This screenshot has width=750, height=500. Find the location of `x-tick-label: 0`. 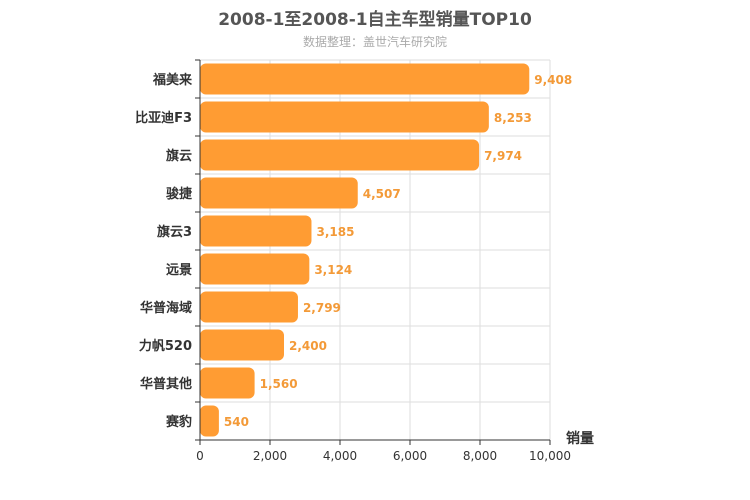

x-tick-label: 0 is located at coordinates (200, 456).